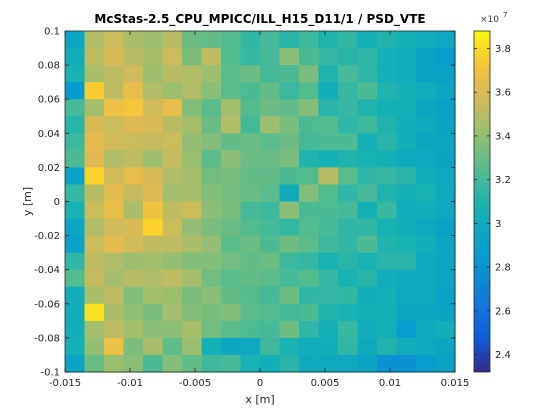 The height and width of the screenshot is (420, 560). I want to click on y-tick-label: 0.08, so click(49, 66).